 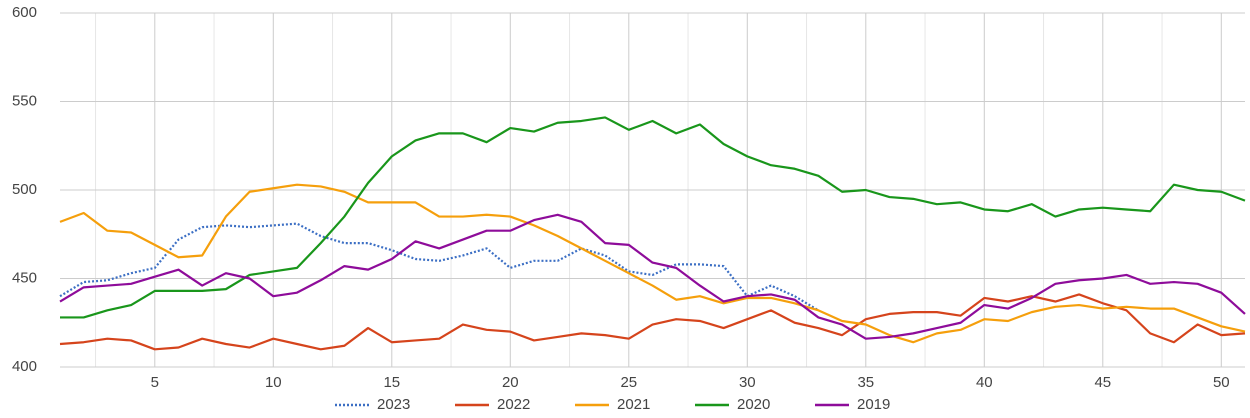 I want to click on x-tick-label: 10, so click(x=273, y=382).